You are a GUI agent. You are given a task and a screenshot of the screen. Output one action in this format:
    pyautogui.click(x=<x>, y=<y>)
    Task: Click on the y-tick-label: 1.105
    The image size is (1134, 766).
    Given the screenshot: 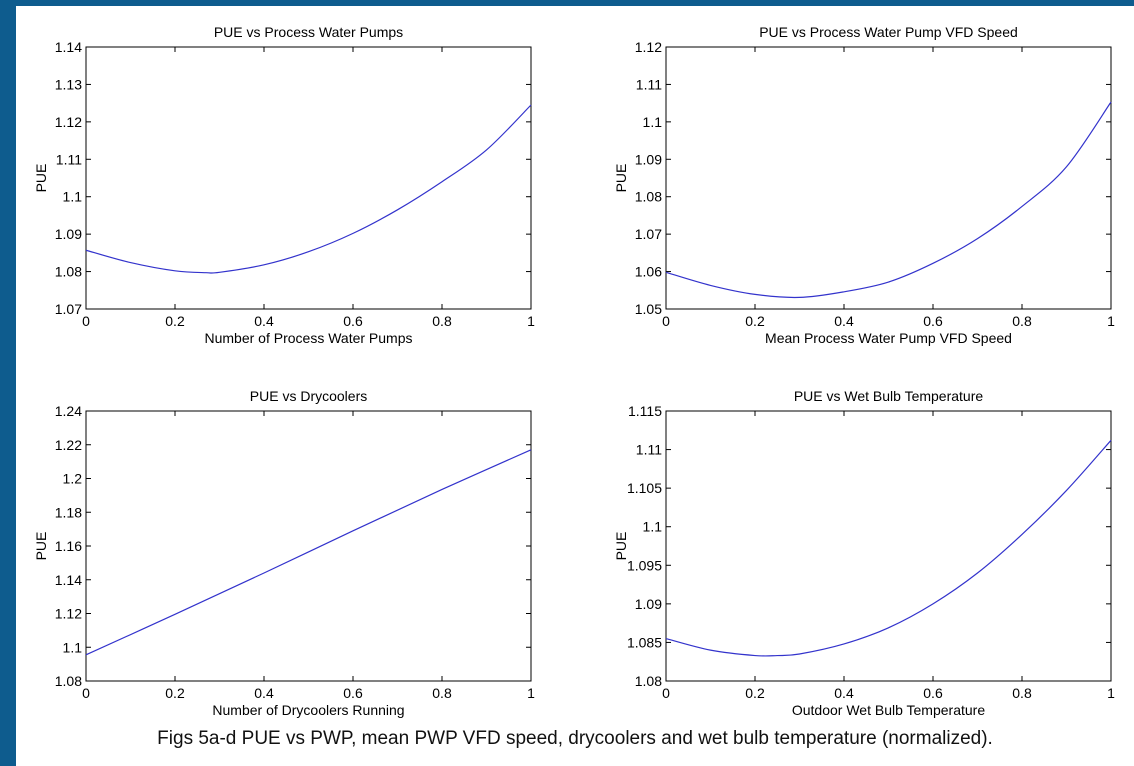 What is the action you would take?
    pyautogui.click(x=644, y=488)
    